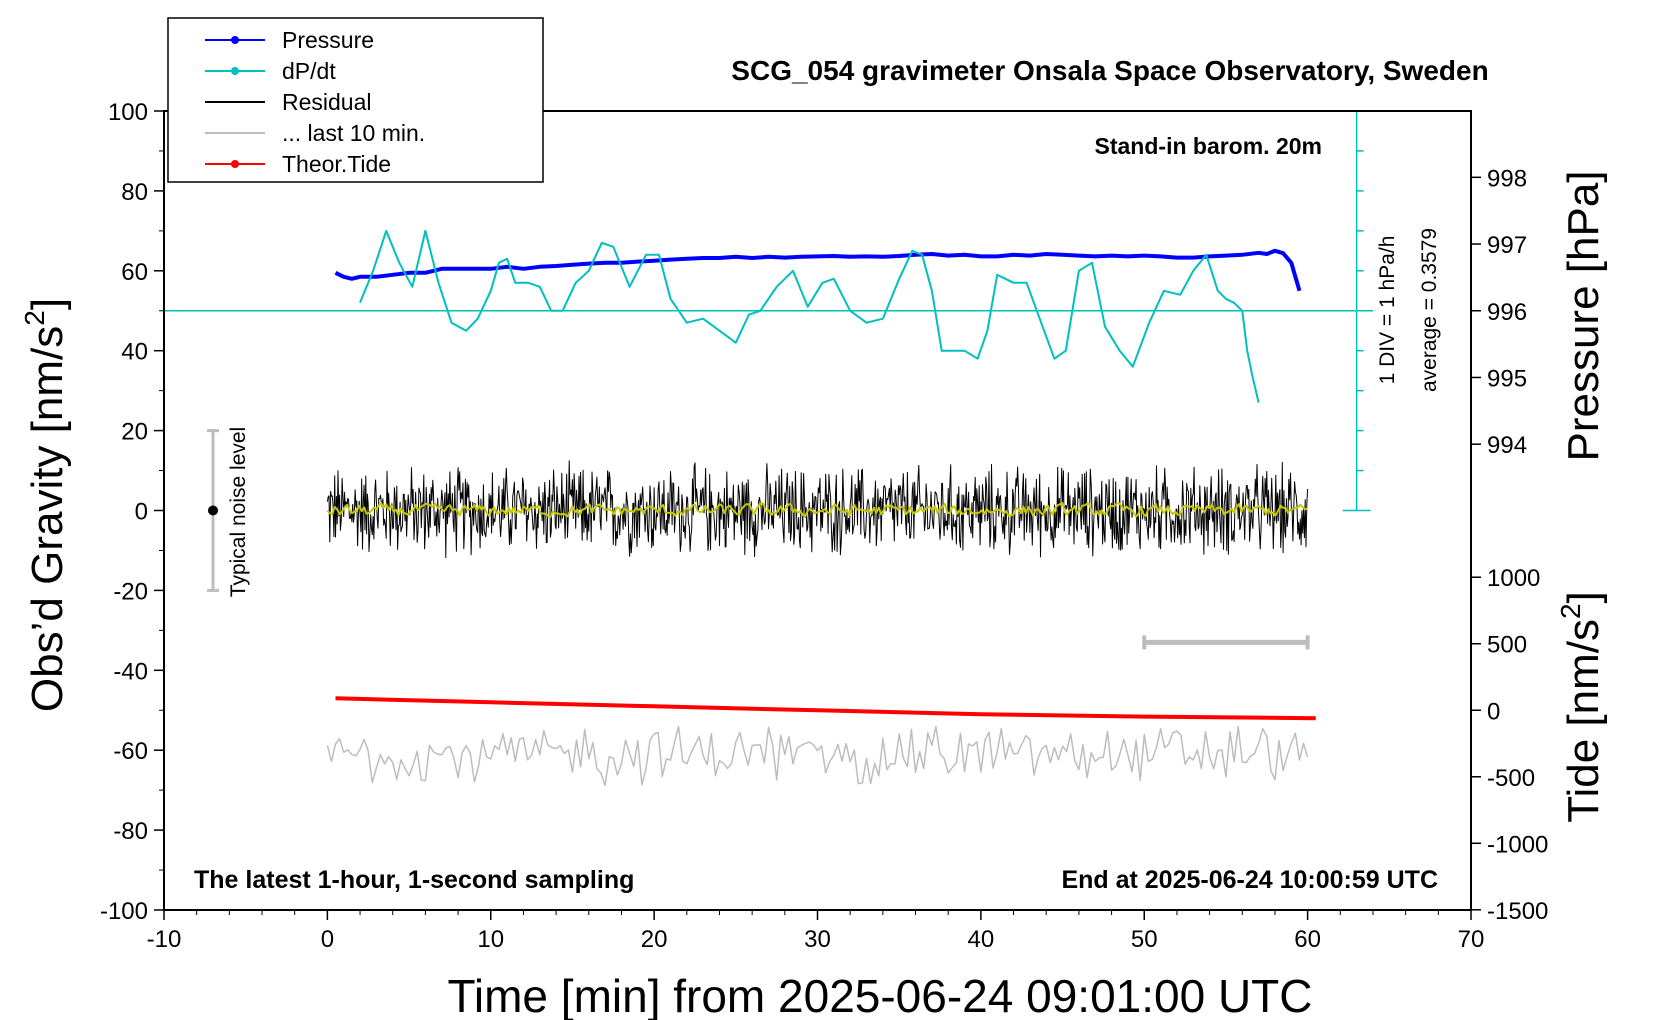 The width and height of the screenshot is (1660, 1020). I want to click on x-tick-label-7: 60, so click(1307, 939).